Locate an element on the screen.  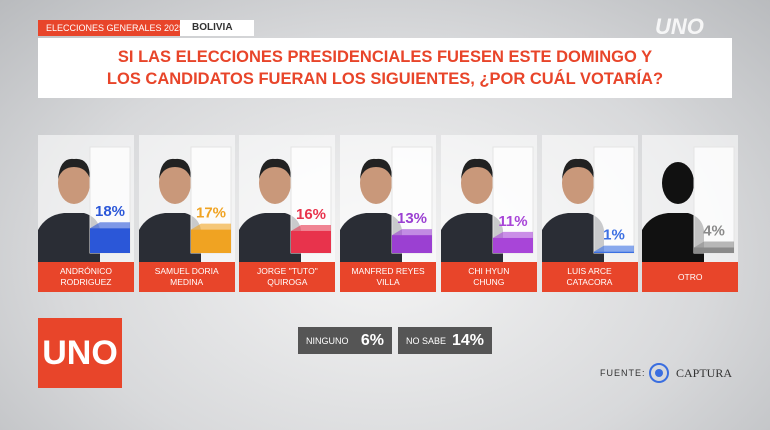
value-label: 17% is located at coordinates (211, 213).